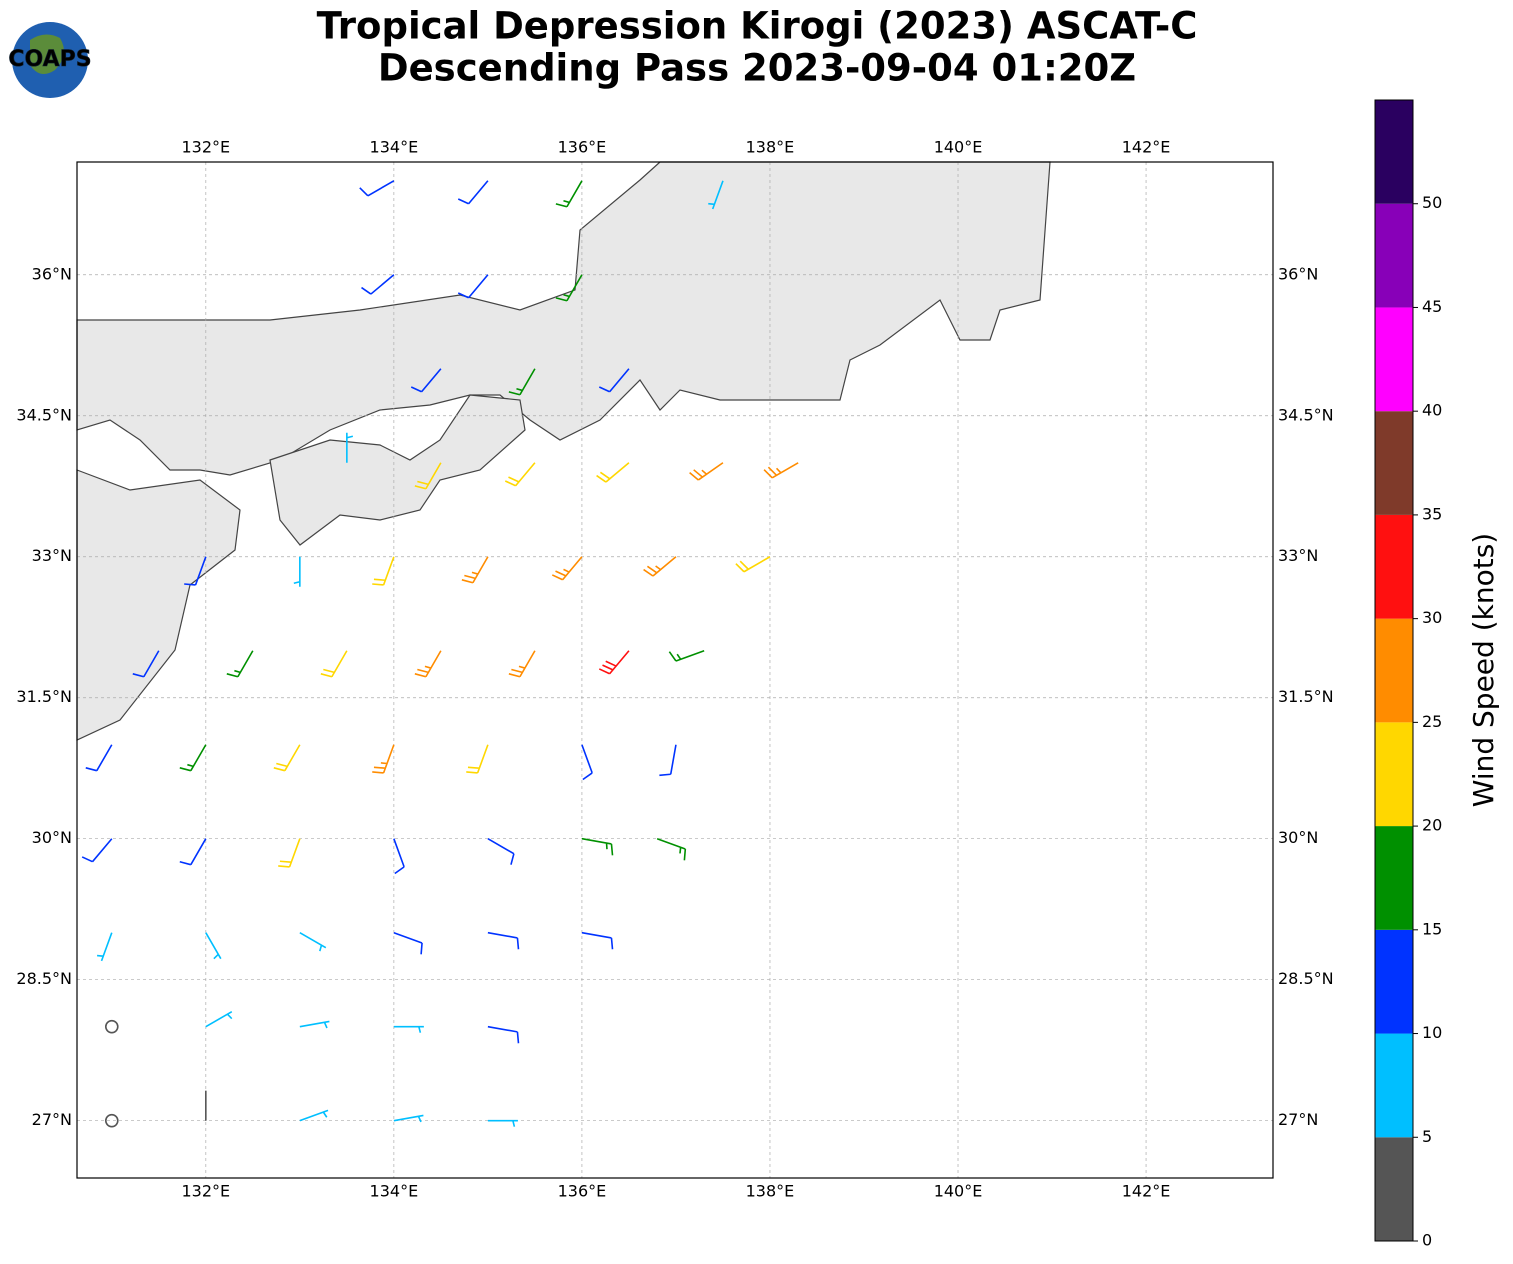 This screenshot has height=1264, width=1513. What do you see at coordinates (1432, 513) in the screenshot?
I see `colorbar-tick-label: 35` at bounding box center [1432, 513].